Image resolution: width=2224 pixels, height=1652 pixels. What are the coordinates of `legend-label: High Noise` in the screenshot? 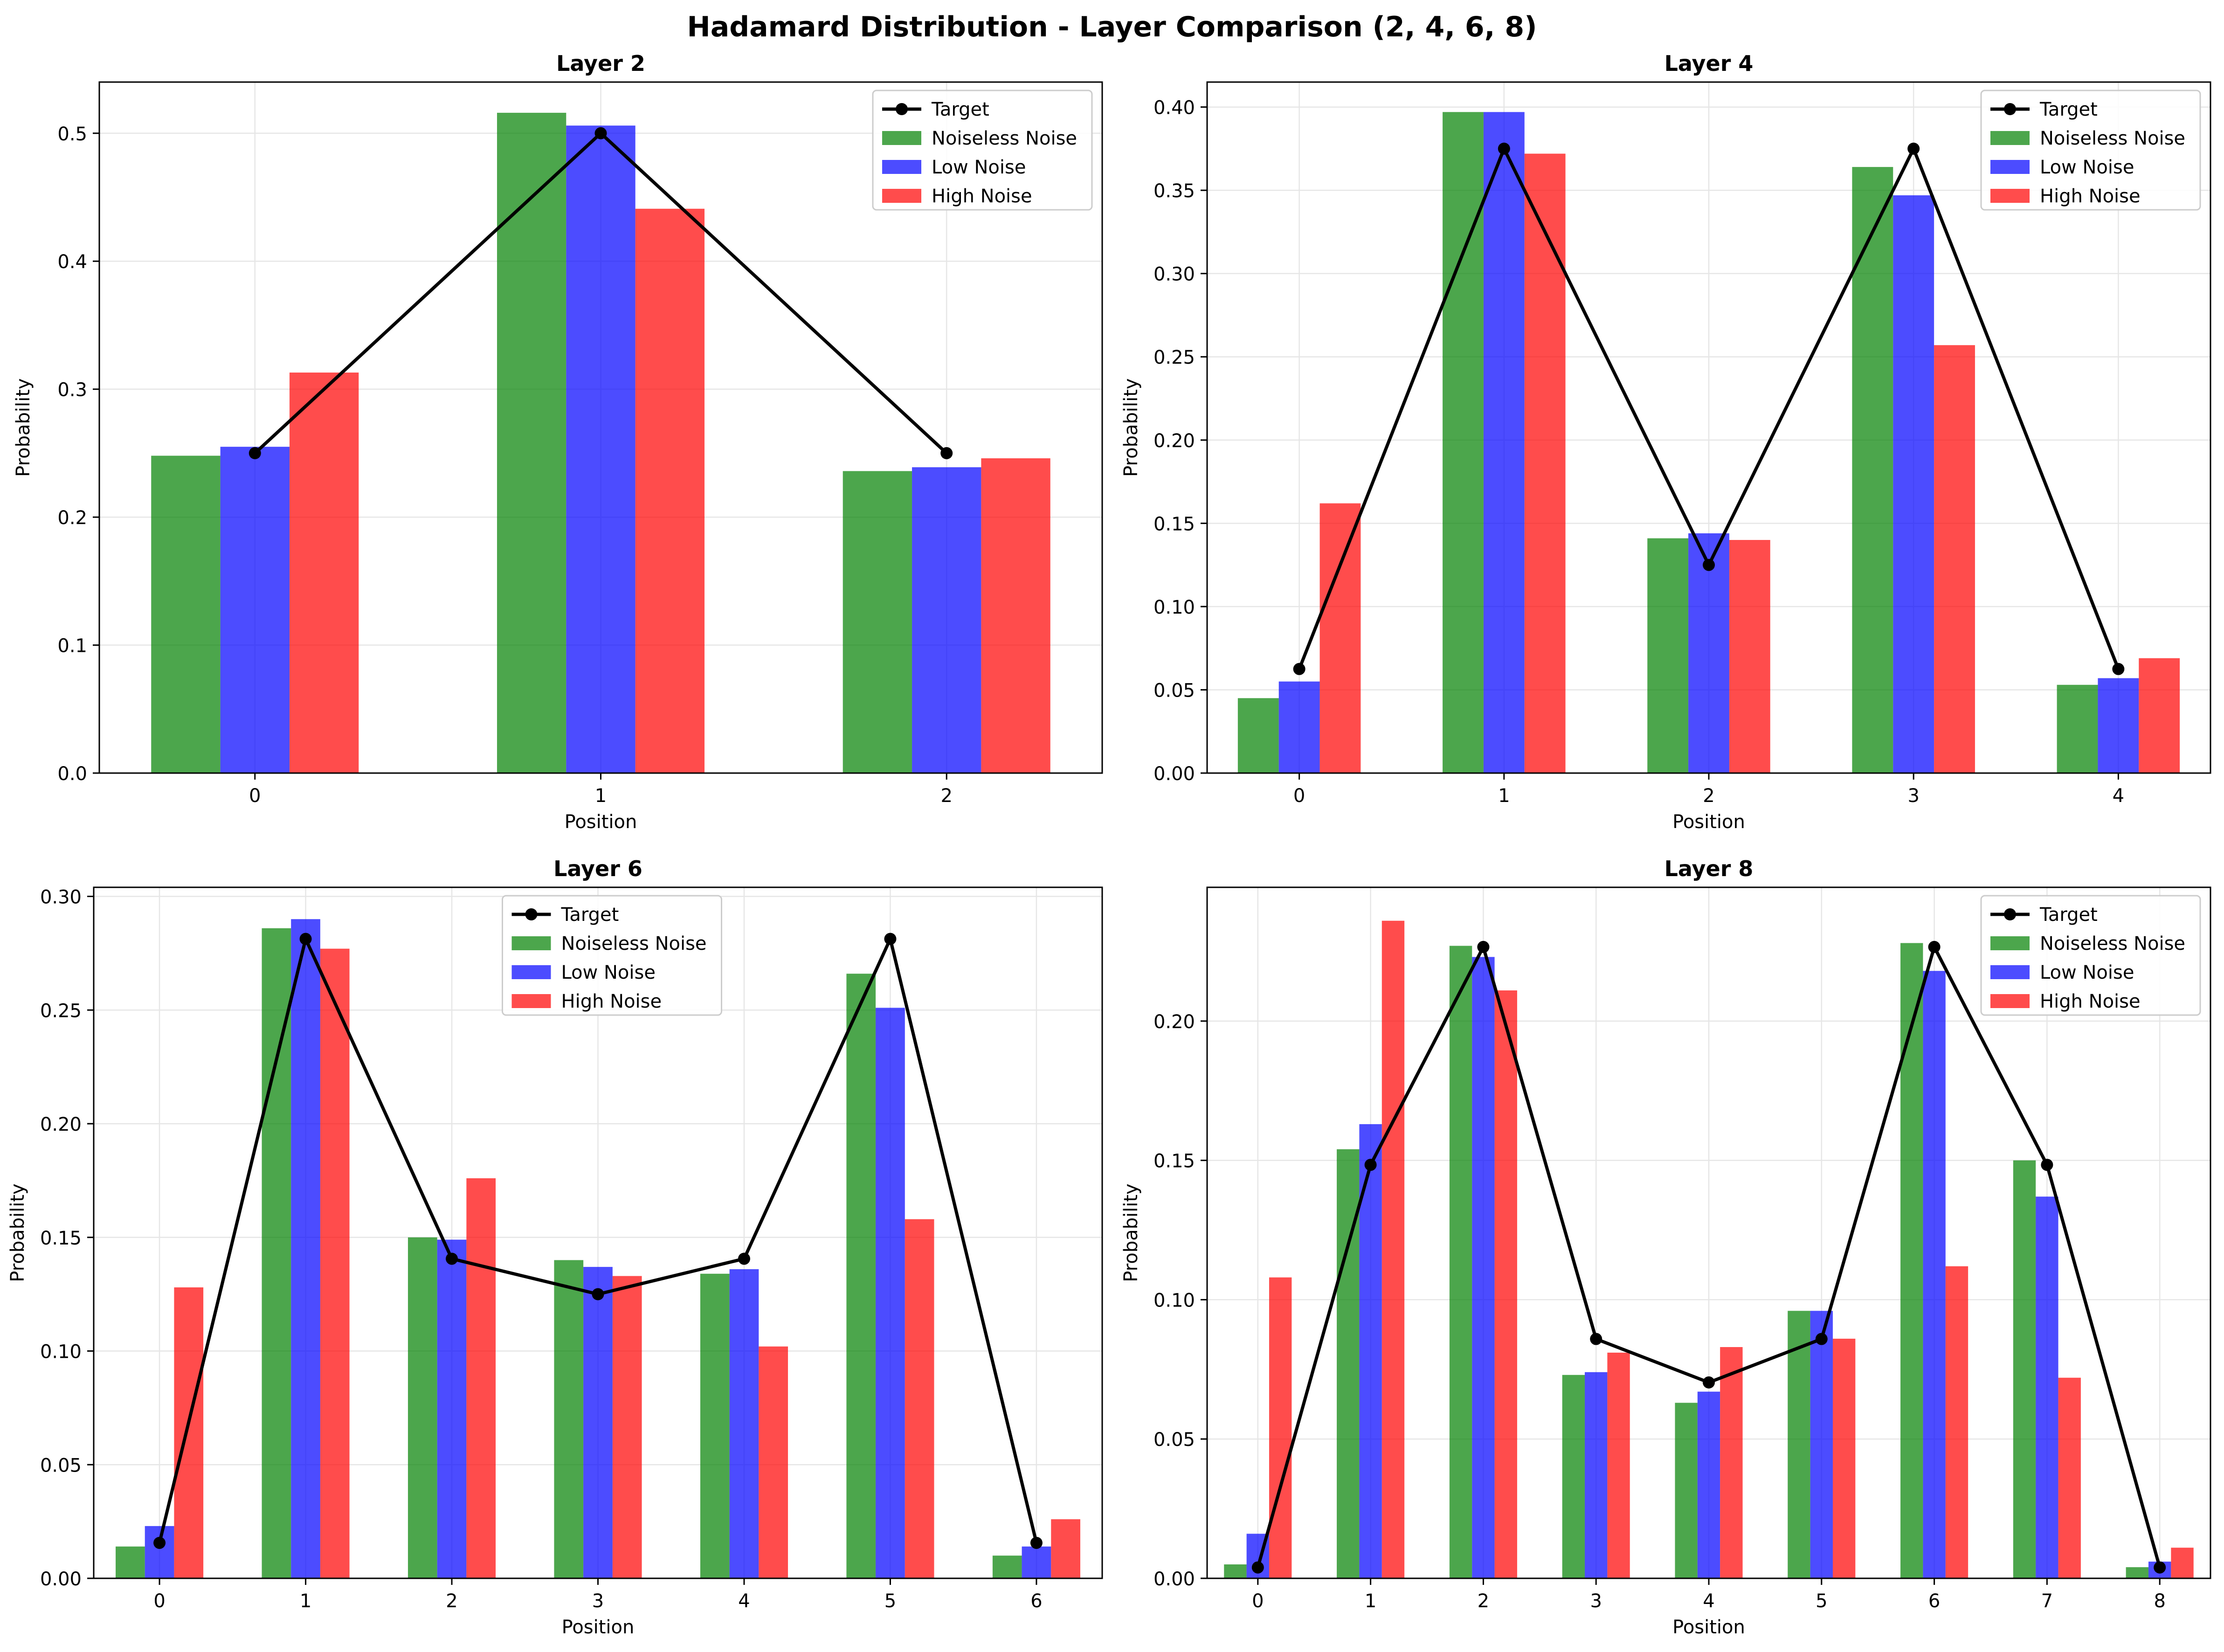 It's located at (611, 1001).